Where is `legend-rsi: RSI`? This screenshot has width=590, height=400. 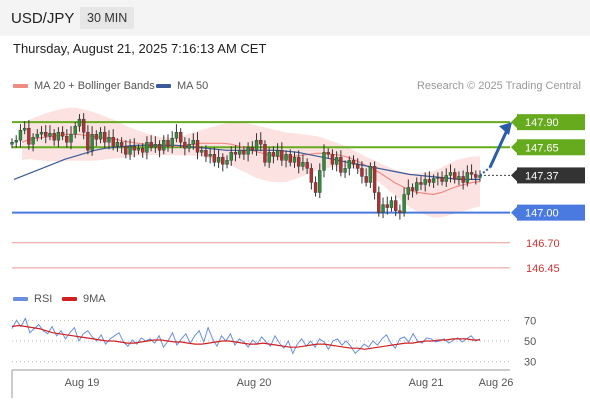 legend-rsi: RSI is located at coordinates (32, 299).